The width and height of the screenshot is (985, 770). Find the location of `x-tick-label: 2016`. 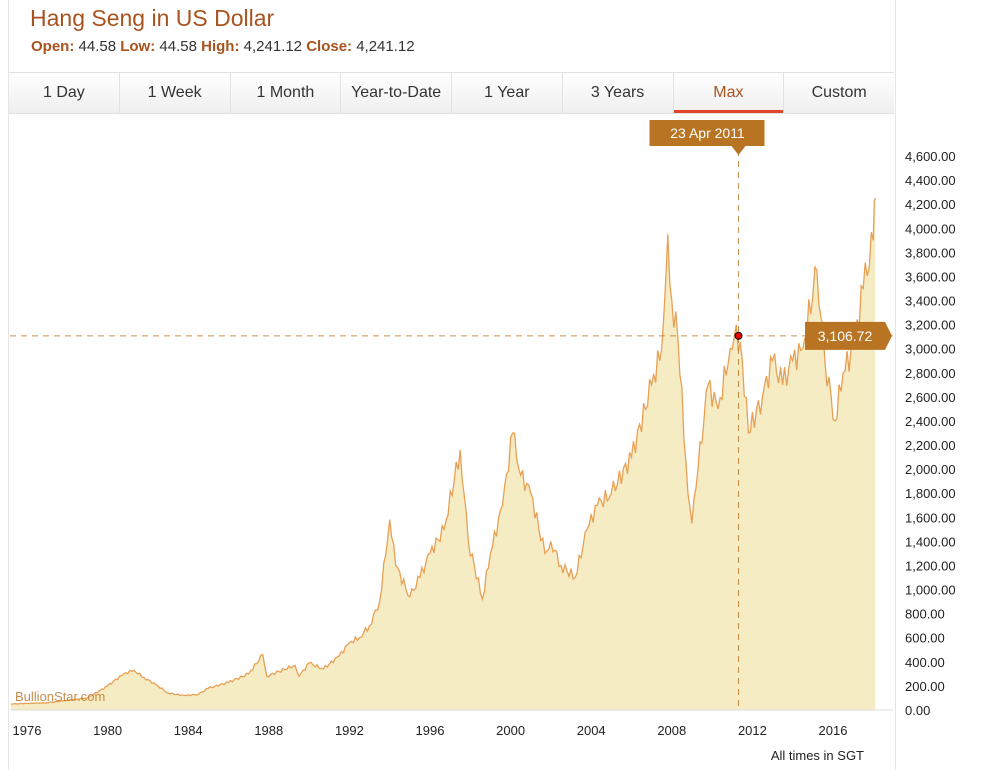

x-tick-label: 2016 is located at coordinates (833, 730).